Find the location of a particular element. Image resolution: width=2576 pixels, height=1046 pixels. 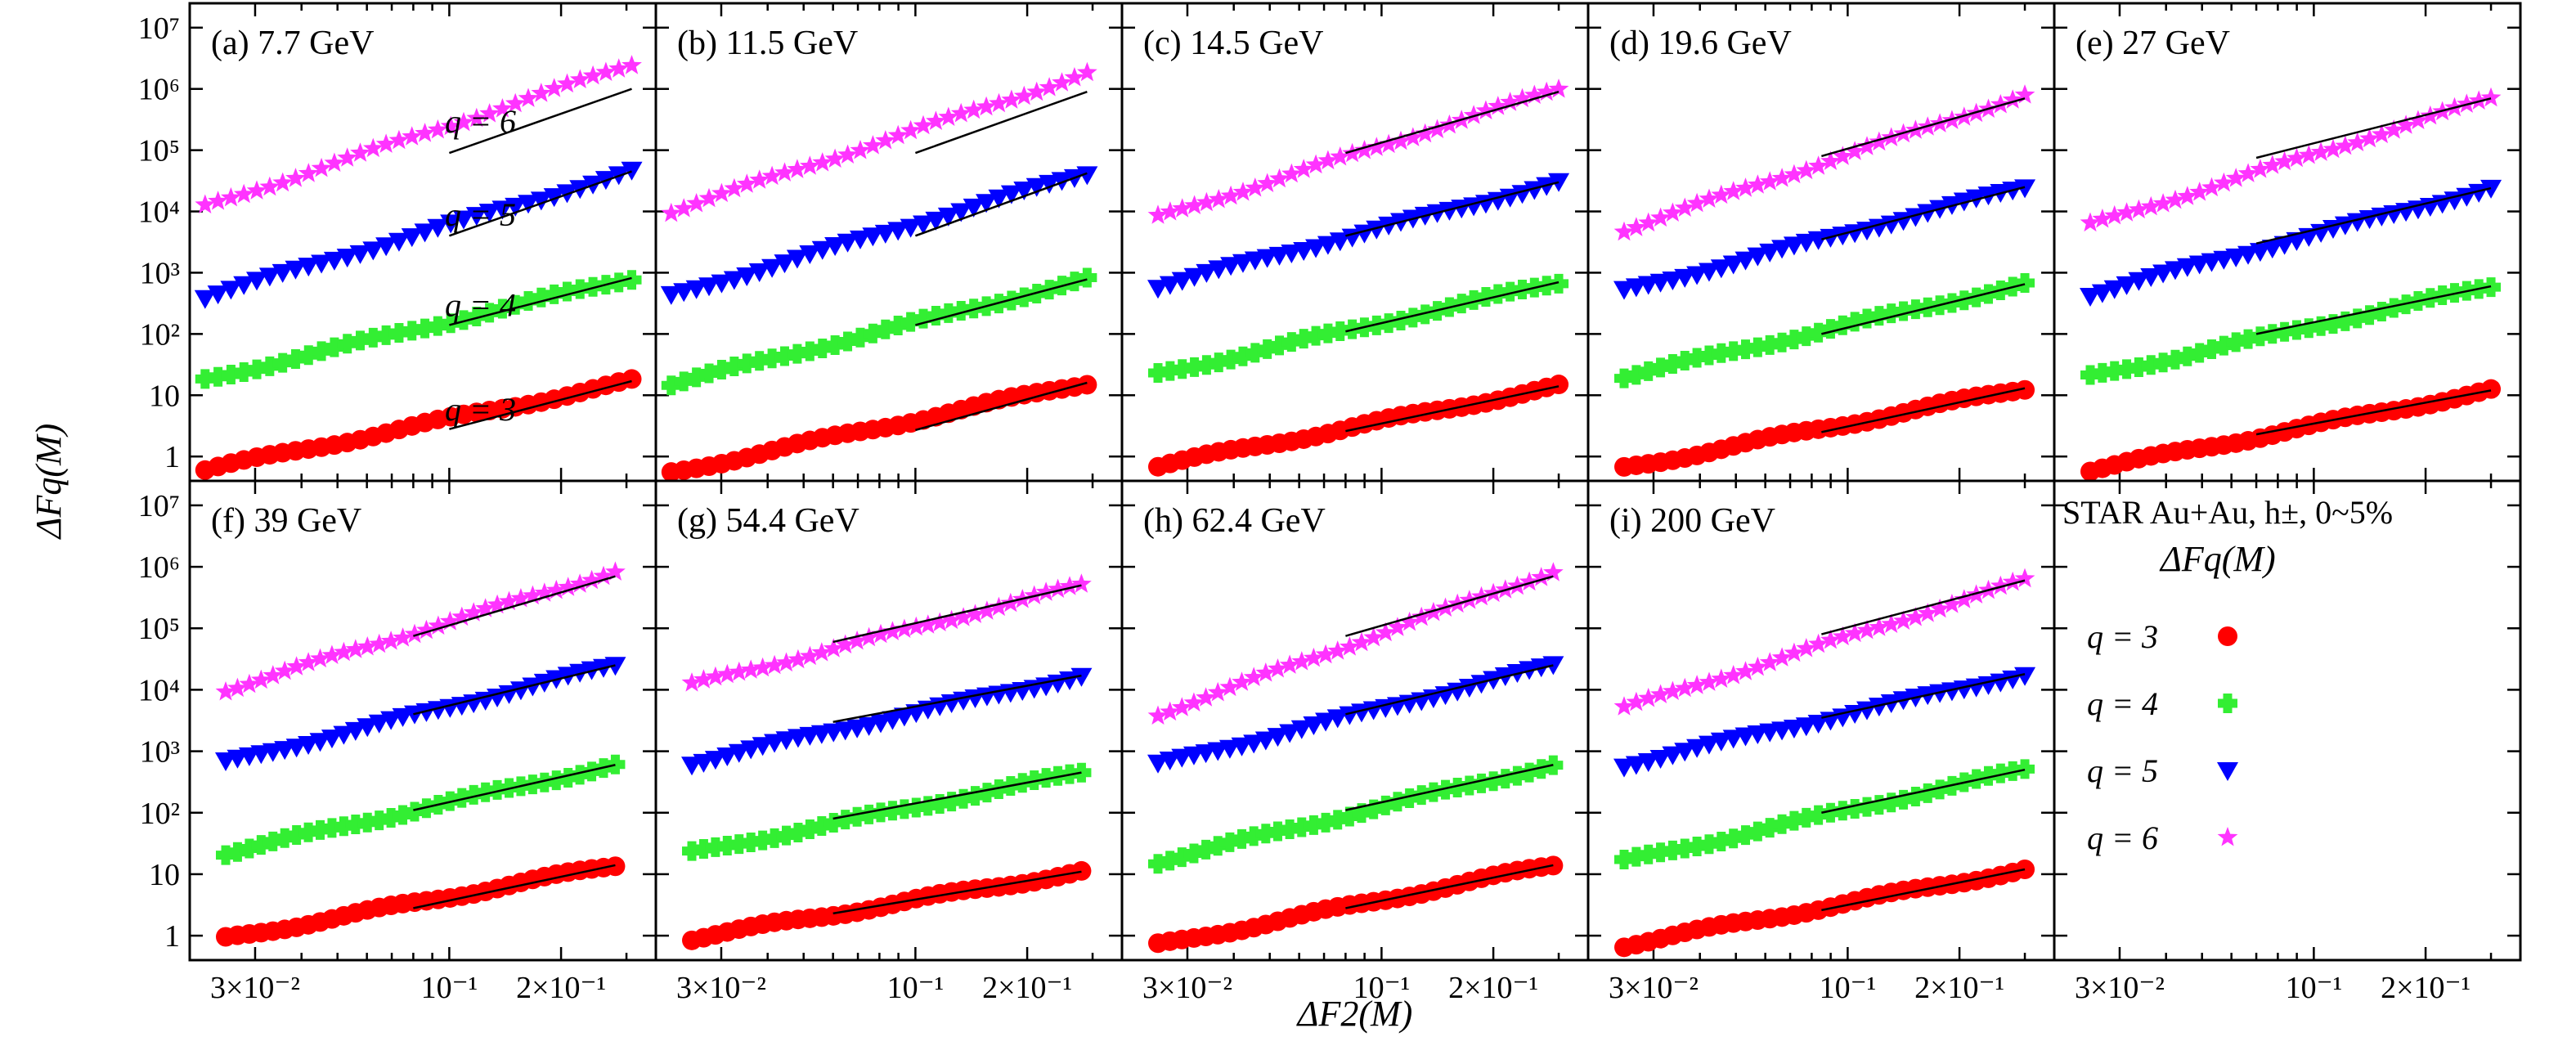

legend-panel is located at coordinates (2287, 720).